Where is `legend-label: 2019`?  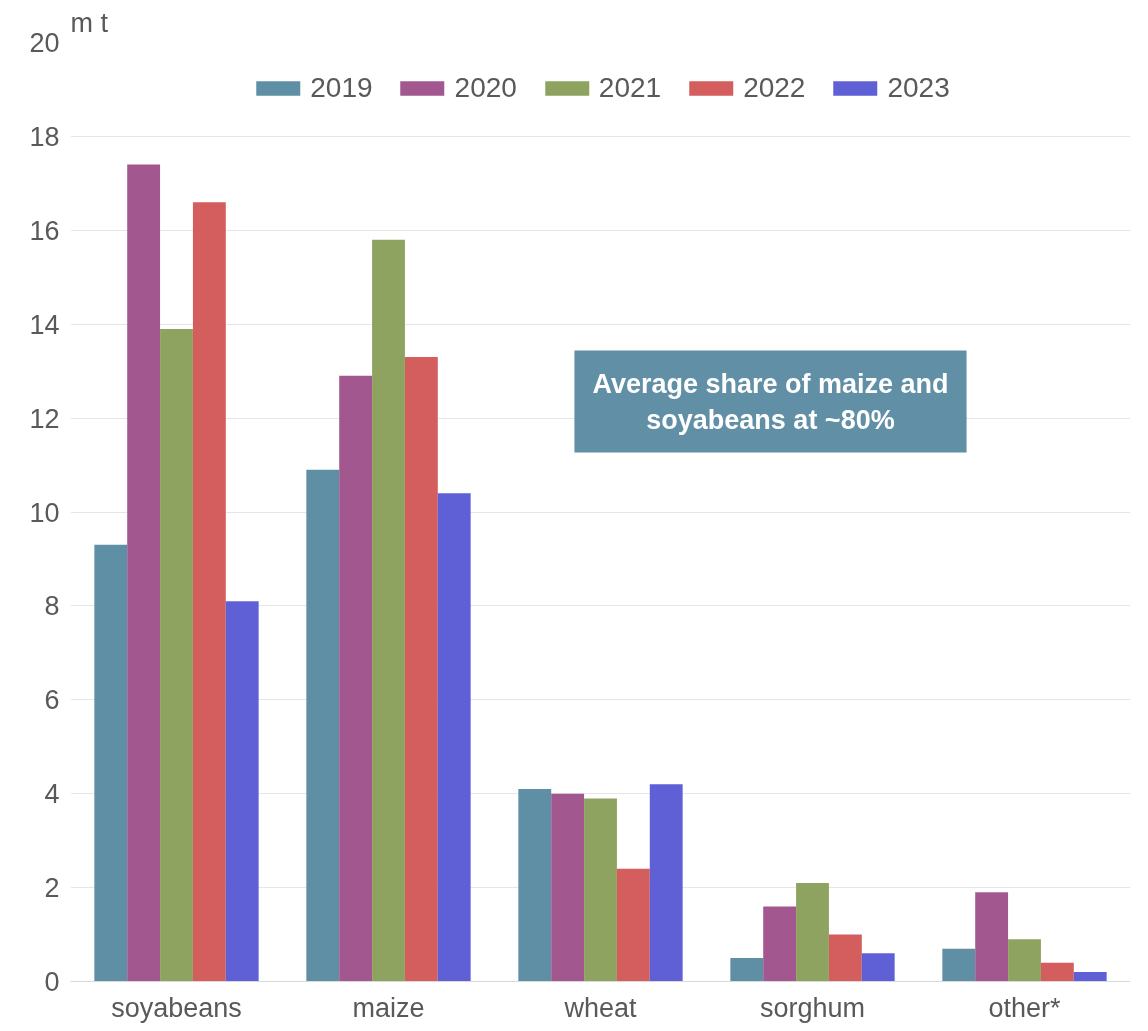
legend-label: 2019 is located at coordinates (341, 88).